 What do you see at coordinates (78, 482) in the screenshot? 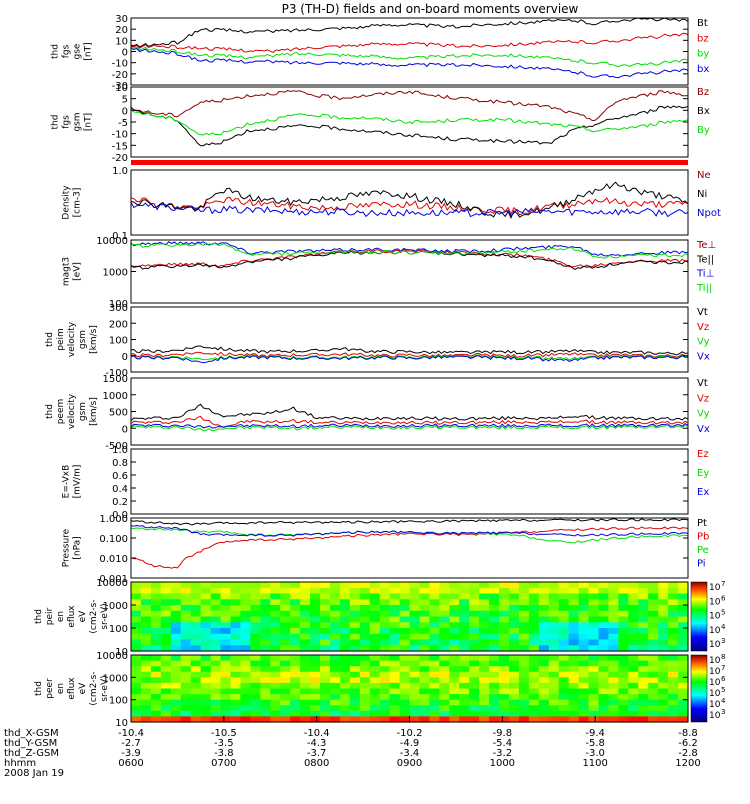
I see `y-axis-label: [mV/m]` at bounding box center [78, 482].